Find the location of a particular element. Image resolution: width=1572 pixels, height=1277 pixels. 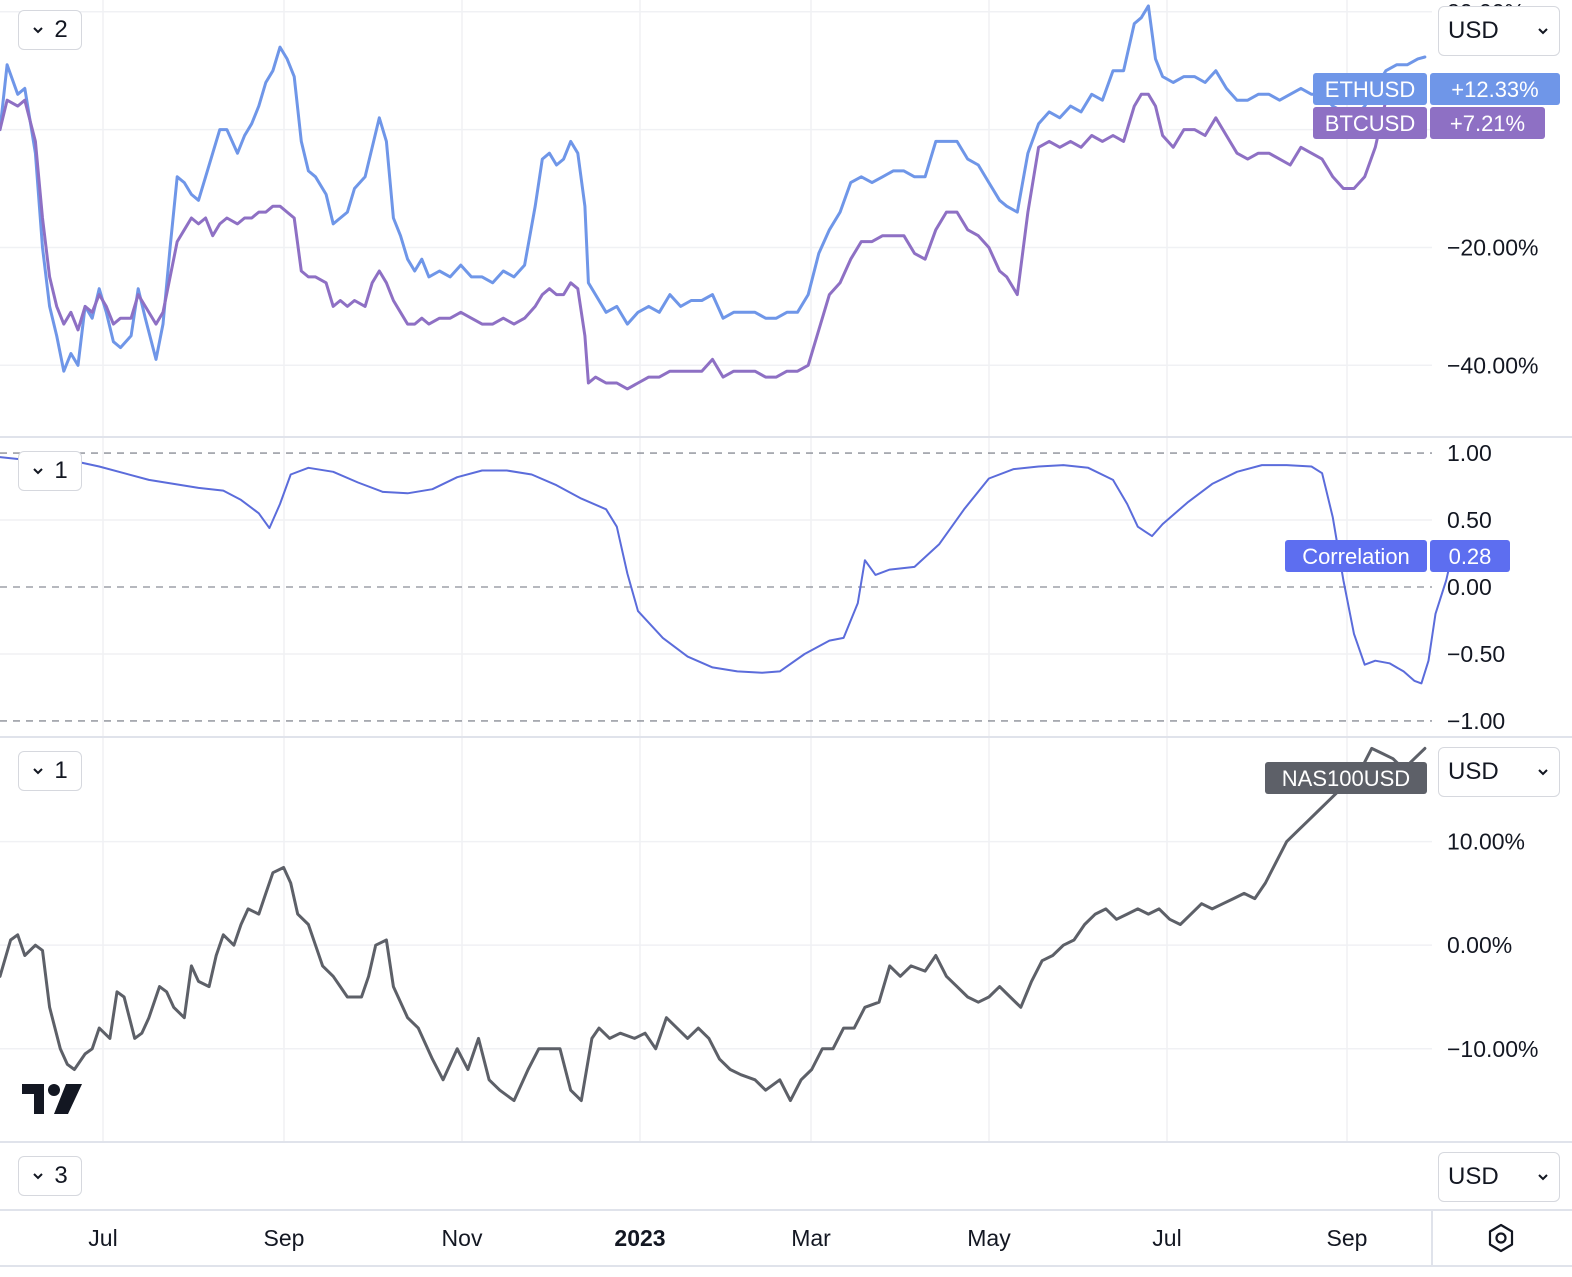

y-tick-label: 0.50 is located at coordinates (1469, 520).